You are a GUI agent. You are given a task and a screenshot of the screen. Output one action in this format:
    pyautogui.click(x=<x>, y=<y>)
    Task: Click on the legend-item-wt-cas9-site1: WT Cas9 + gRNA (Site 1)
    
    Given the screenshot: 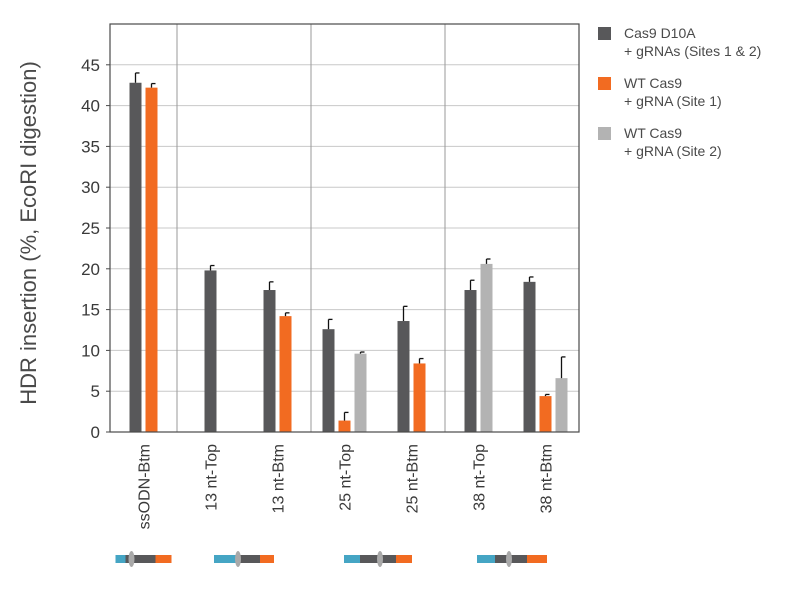 What is the action you would take?
    pyautogui.click(x=696, y=92)
    